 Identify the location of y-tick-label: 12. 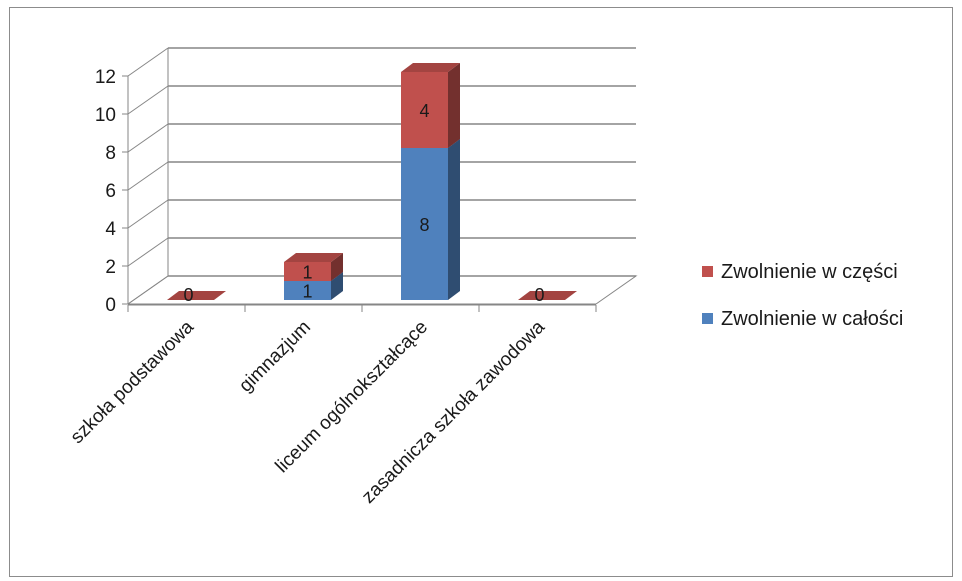
(105, 77).